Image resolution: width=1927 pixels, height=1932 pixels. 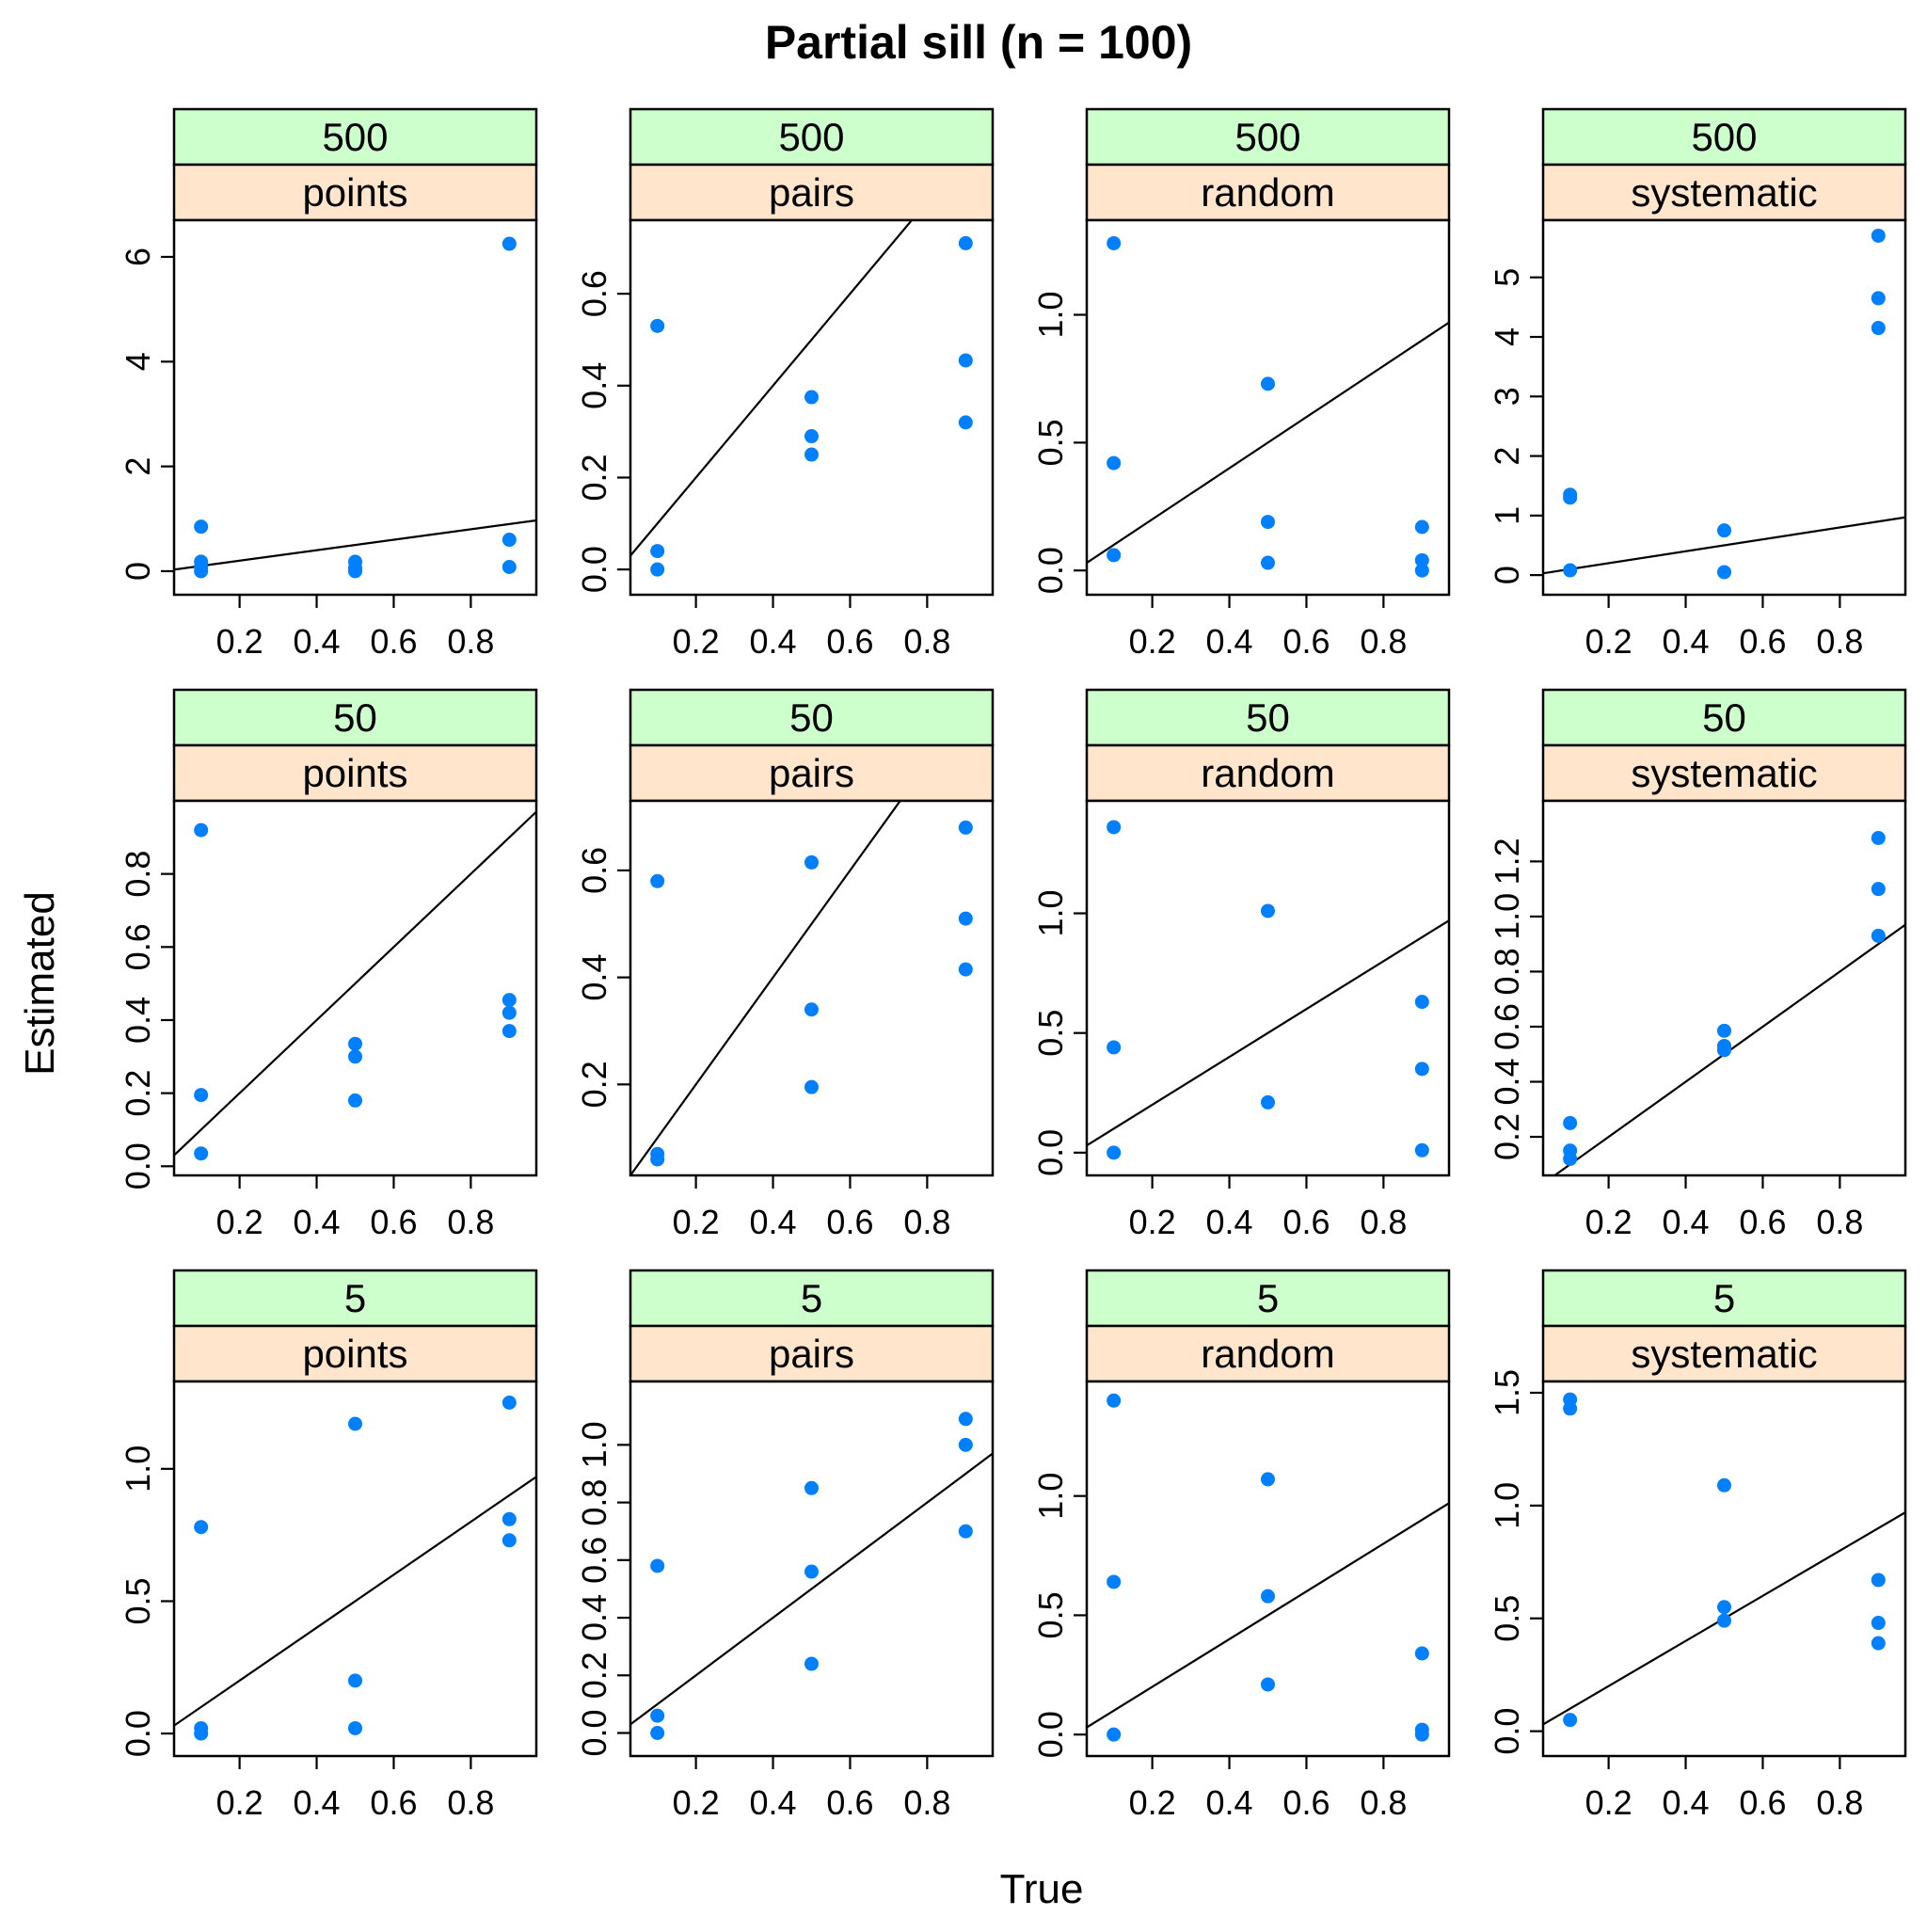 What do you see at coordinates (1241, 964) in the screenshot?
I see `panel-7: 50 random 0.2 0.4 0.6 0.8 0.0 0.5 1.0` at bounding box center [1241, 964].